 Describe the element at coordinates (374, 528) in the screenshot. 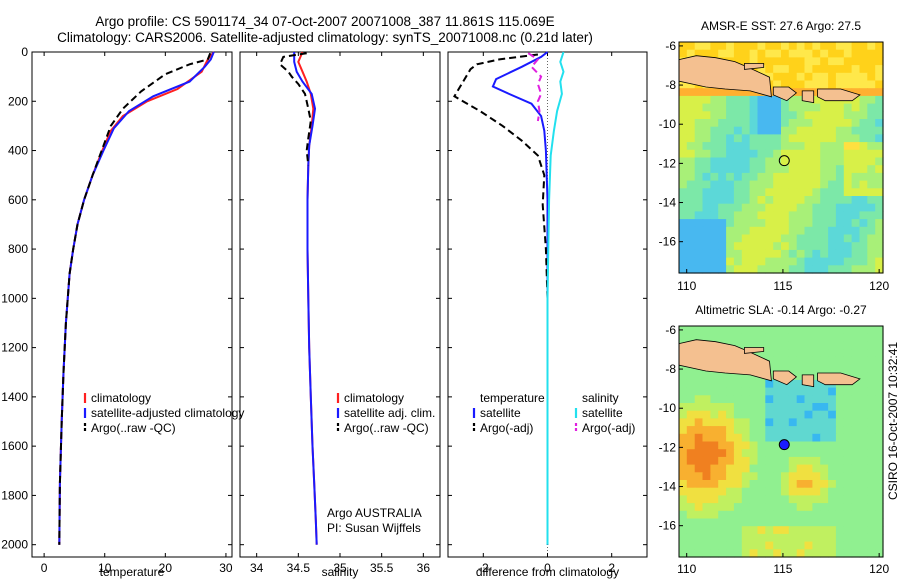

I see `annotation-pi: PI: Susan Wijffels` at that location.